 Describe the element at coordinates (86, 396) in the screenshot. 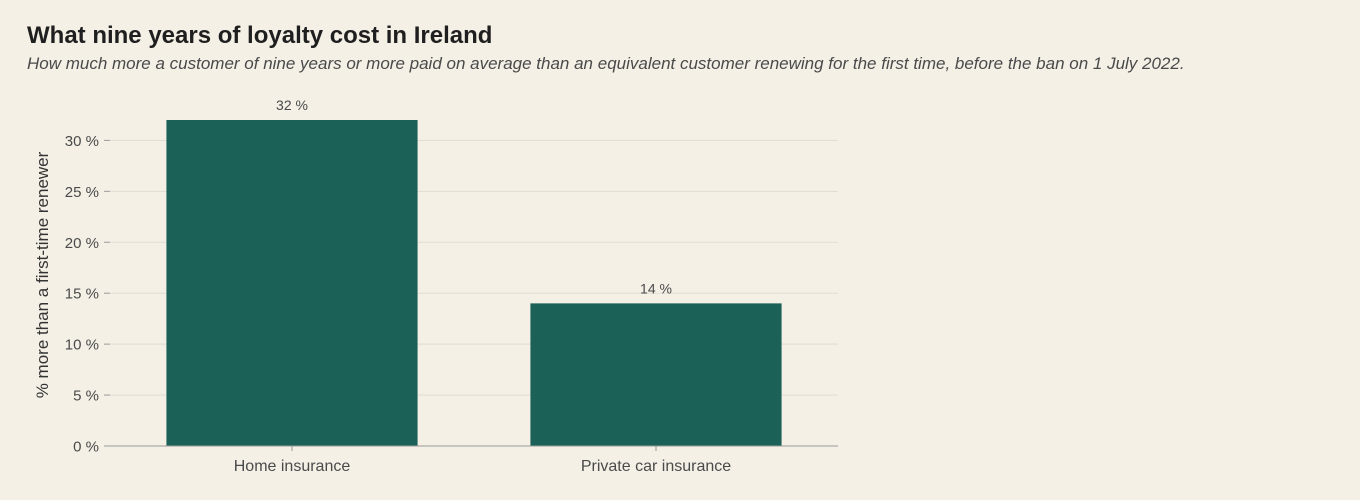

I see `y-tick-label: 5 %` at that location.